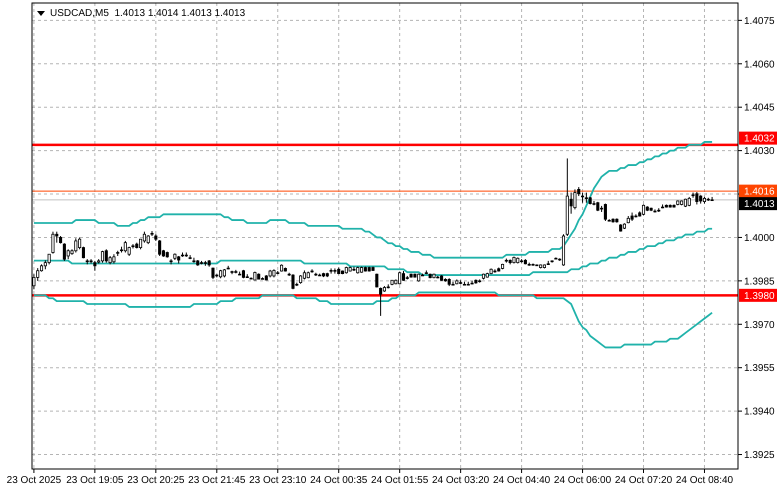  What do you see at coordinates (760, 368) in the screenshot?
I see `y-tick-label: 1.3955` at bounding box center [760, 368].